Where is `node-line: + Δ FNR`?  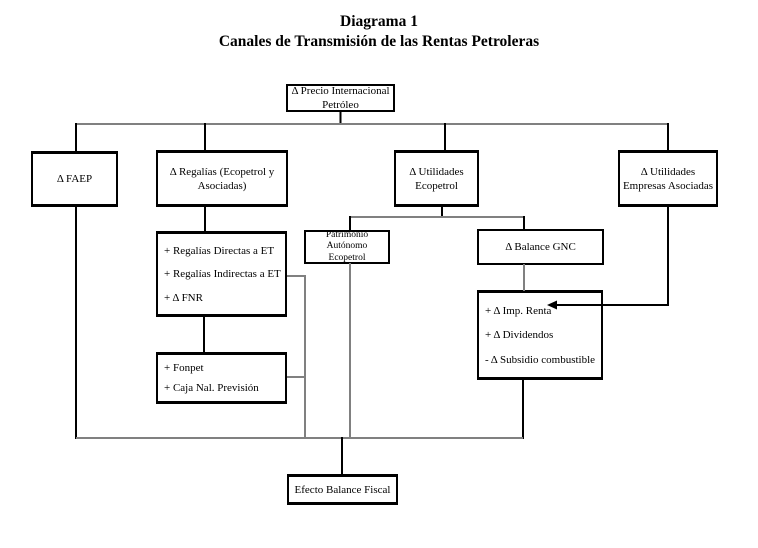 node-line: + Δ FNR is located at coordinates (183, 297).